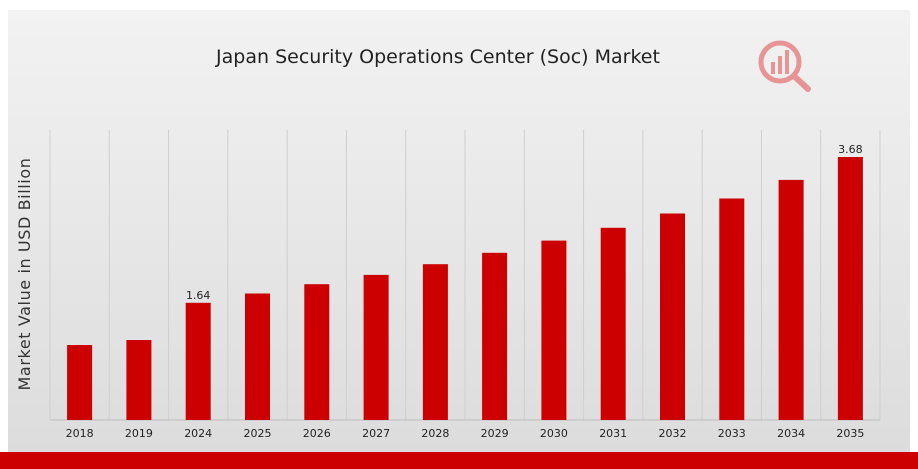 Image resolution: width=918 pixels, height=469 pixels. What do you see at coordinates (495, 433) in the screenshot?
I see `x-tick-label: 2029` at bounding box center [495, 433].